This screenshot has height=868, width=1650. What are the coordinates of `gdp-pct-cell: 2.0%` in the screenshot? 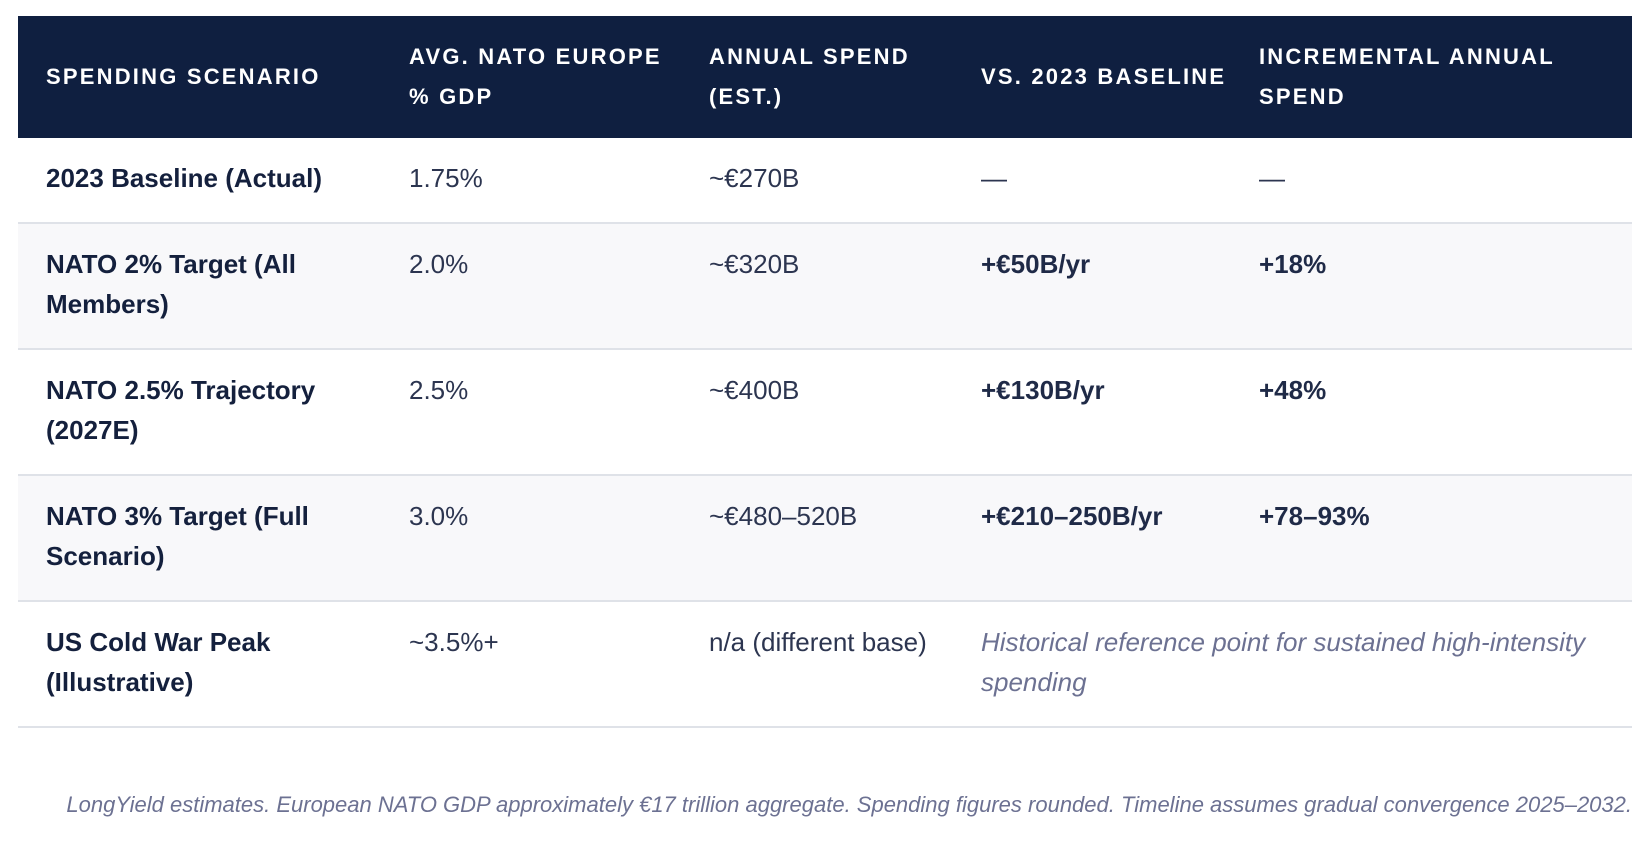 It's located at (531, 286).